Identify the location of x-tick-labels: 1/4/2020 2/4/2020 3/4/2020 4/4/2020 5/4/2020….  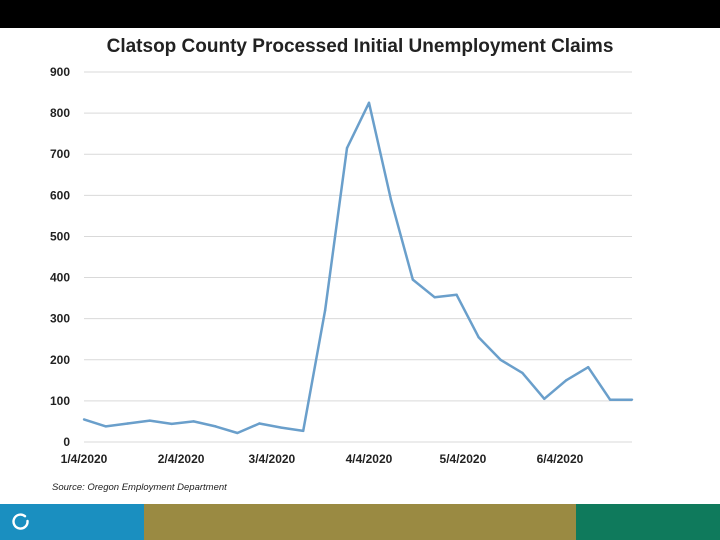
(322, 459).